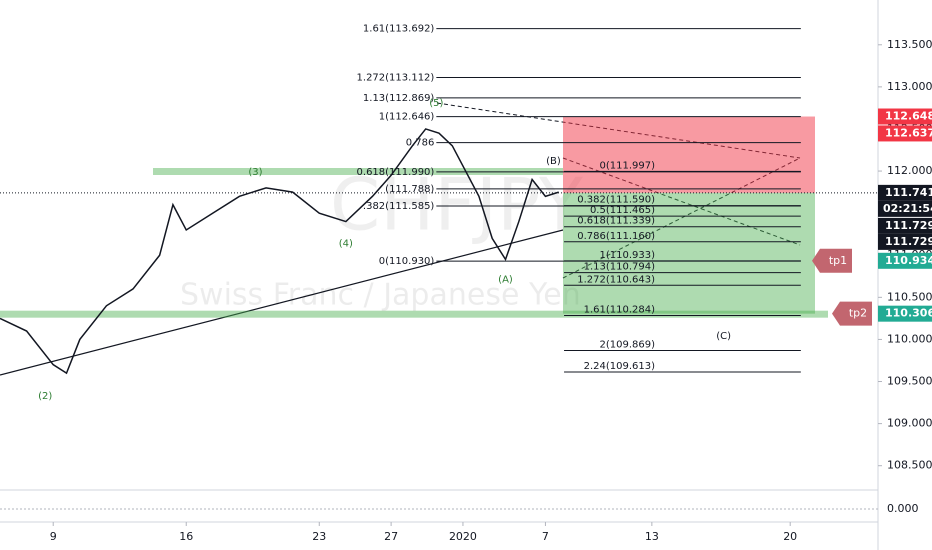  I want to click on fib-label: 0.5(111.465), so click(622, 210).